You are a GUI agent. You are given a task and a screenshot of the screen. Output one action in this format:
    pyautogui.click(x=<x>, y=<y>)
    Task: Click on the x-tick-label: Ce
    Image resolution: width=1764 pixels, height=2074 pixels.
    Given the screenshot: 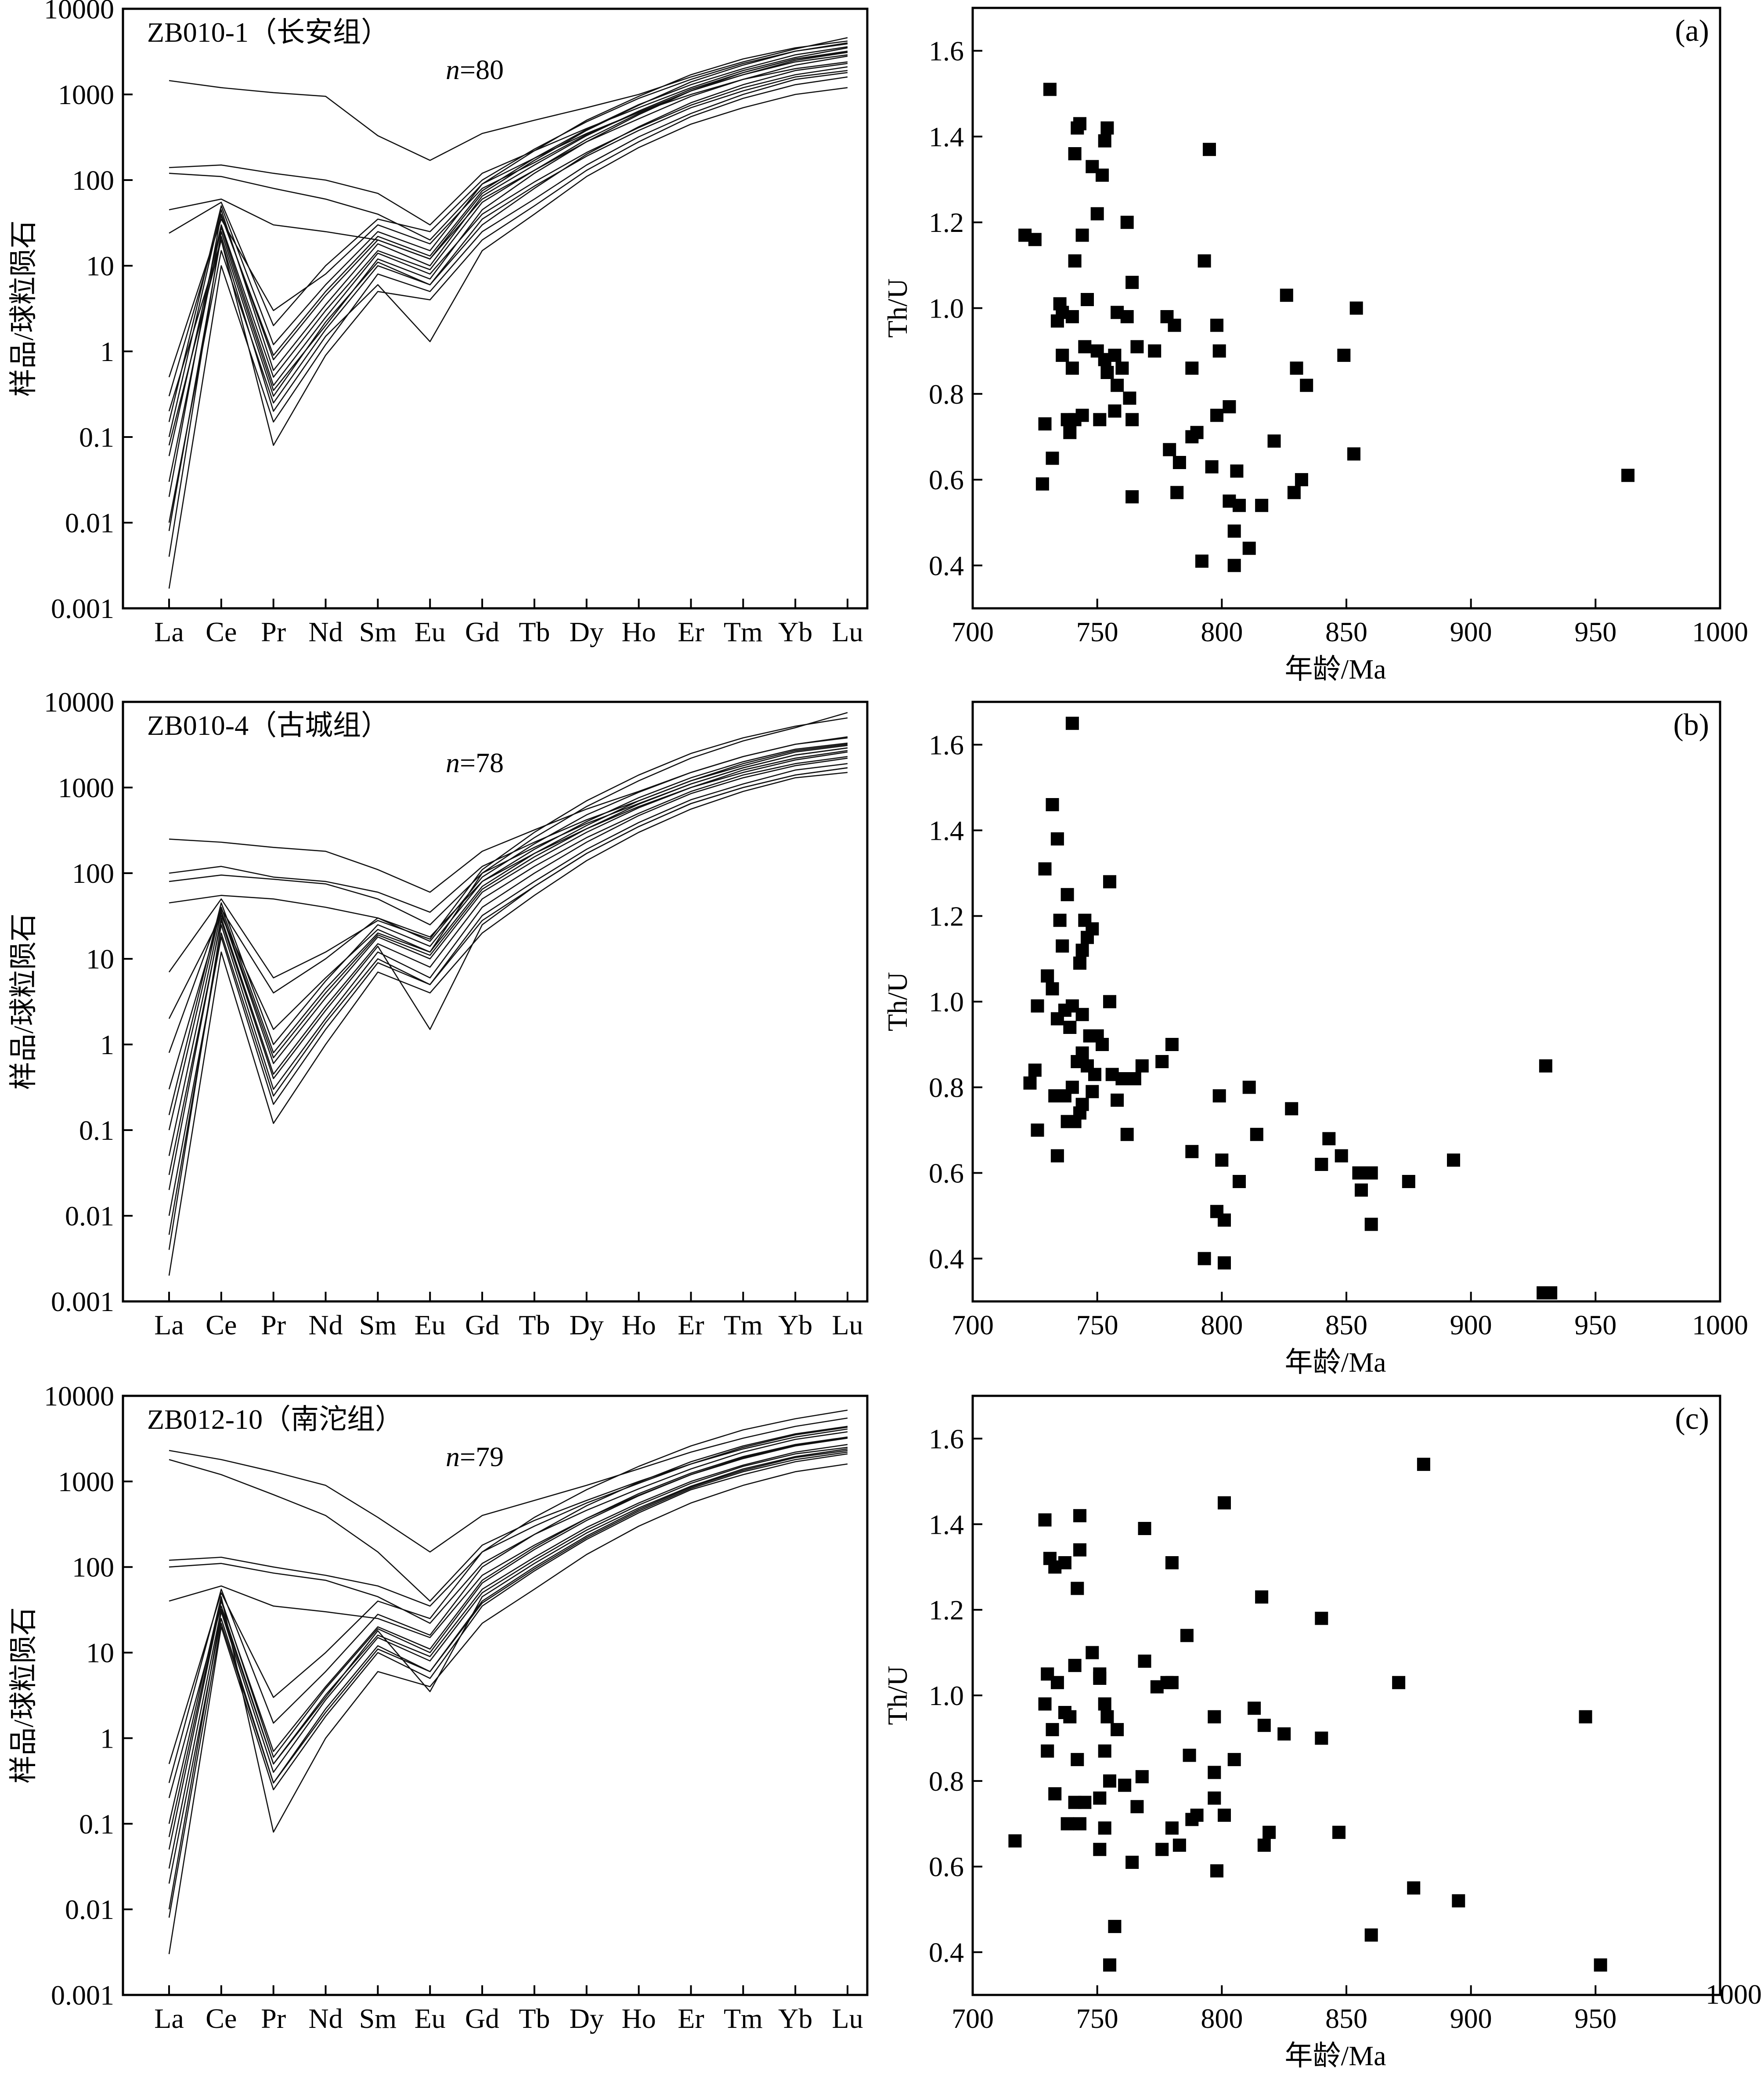 What is the action you would take?
    pyautogui.click(x=221, y=2018)
    